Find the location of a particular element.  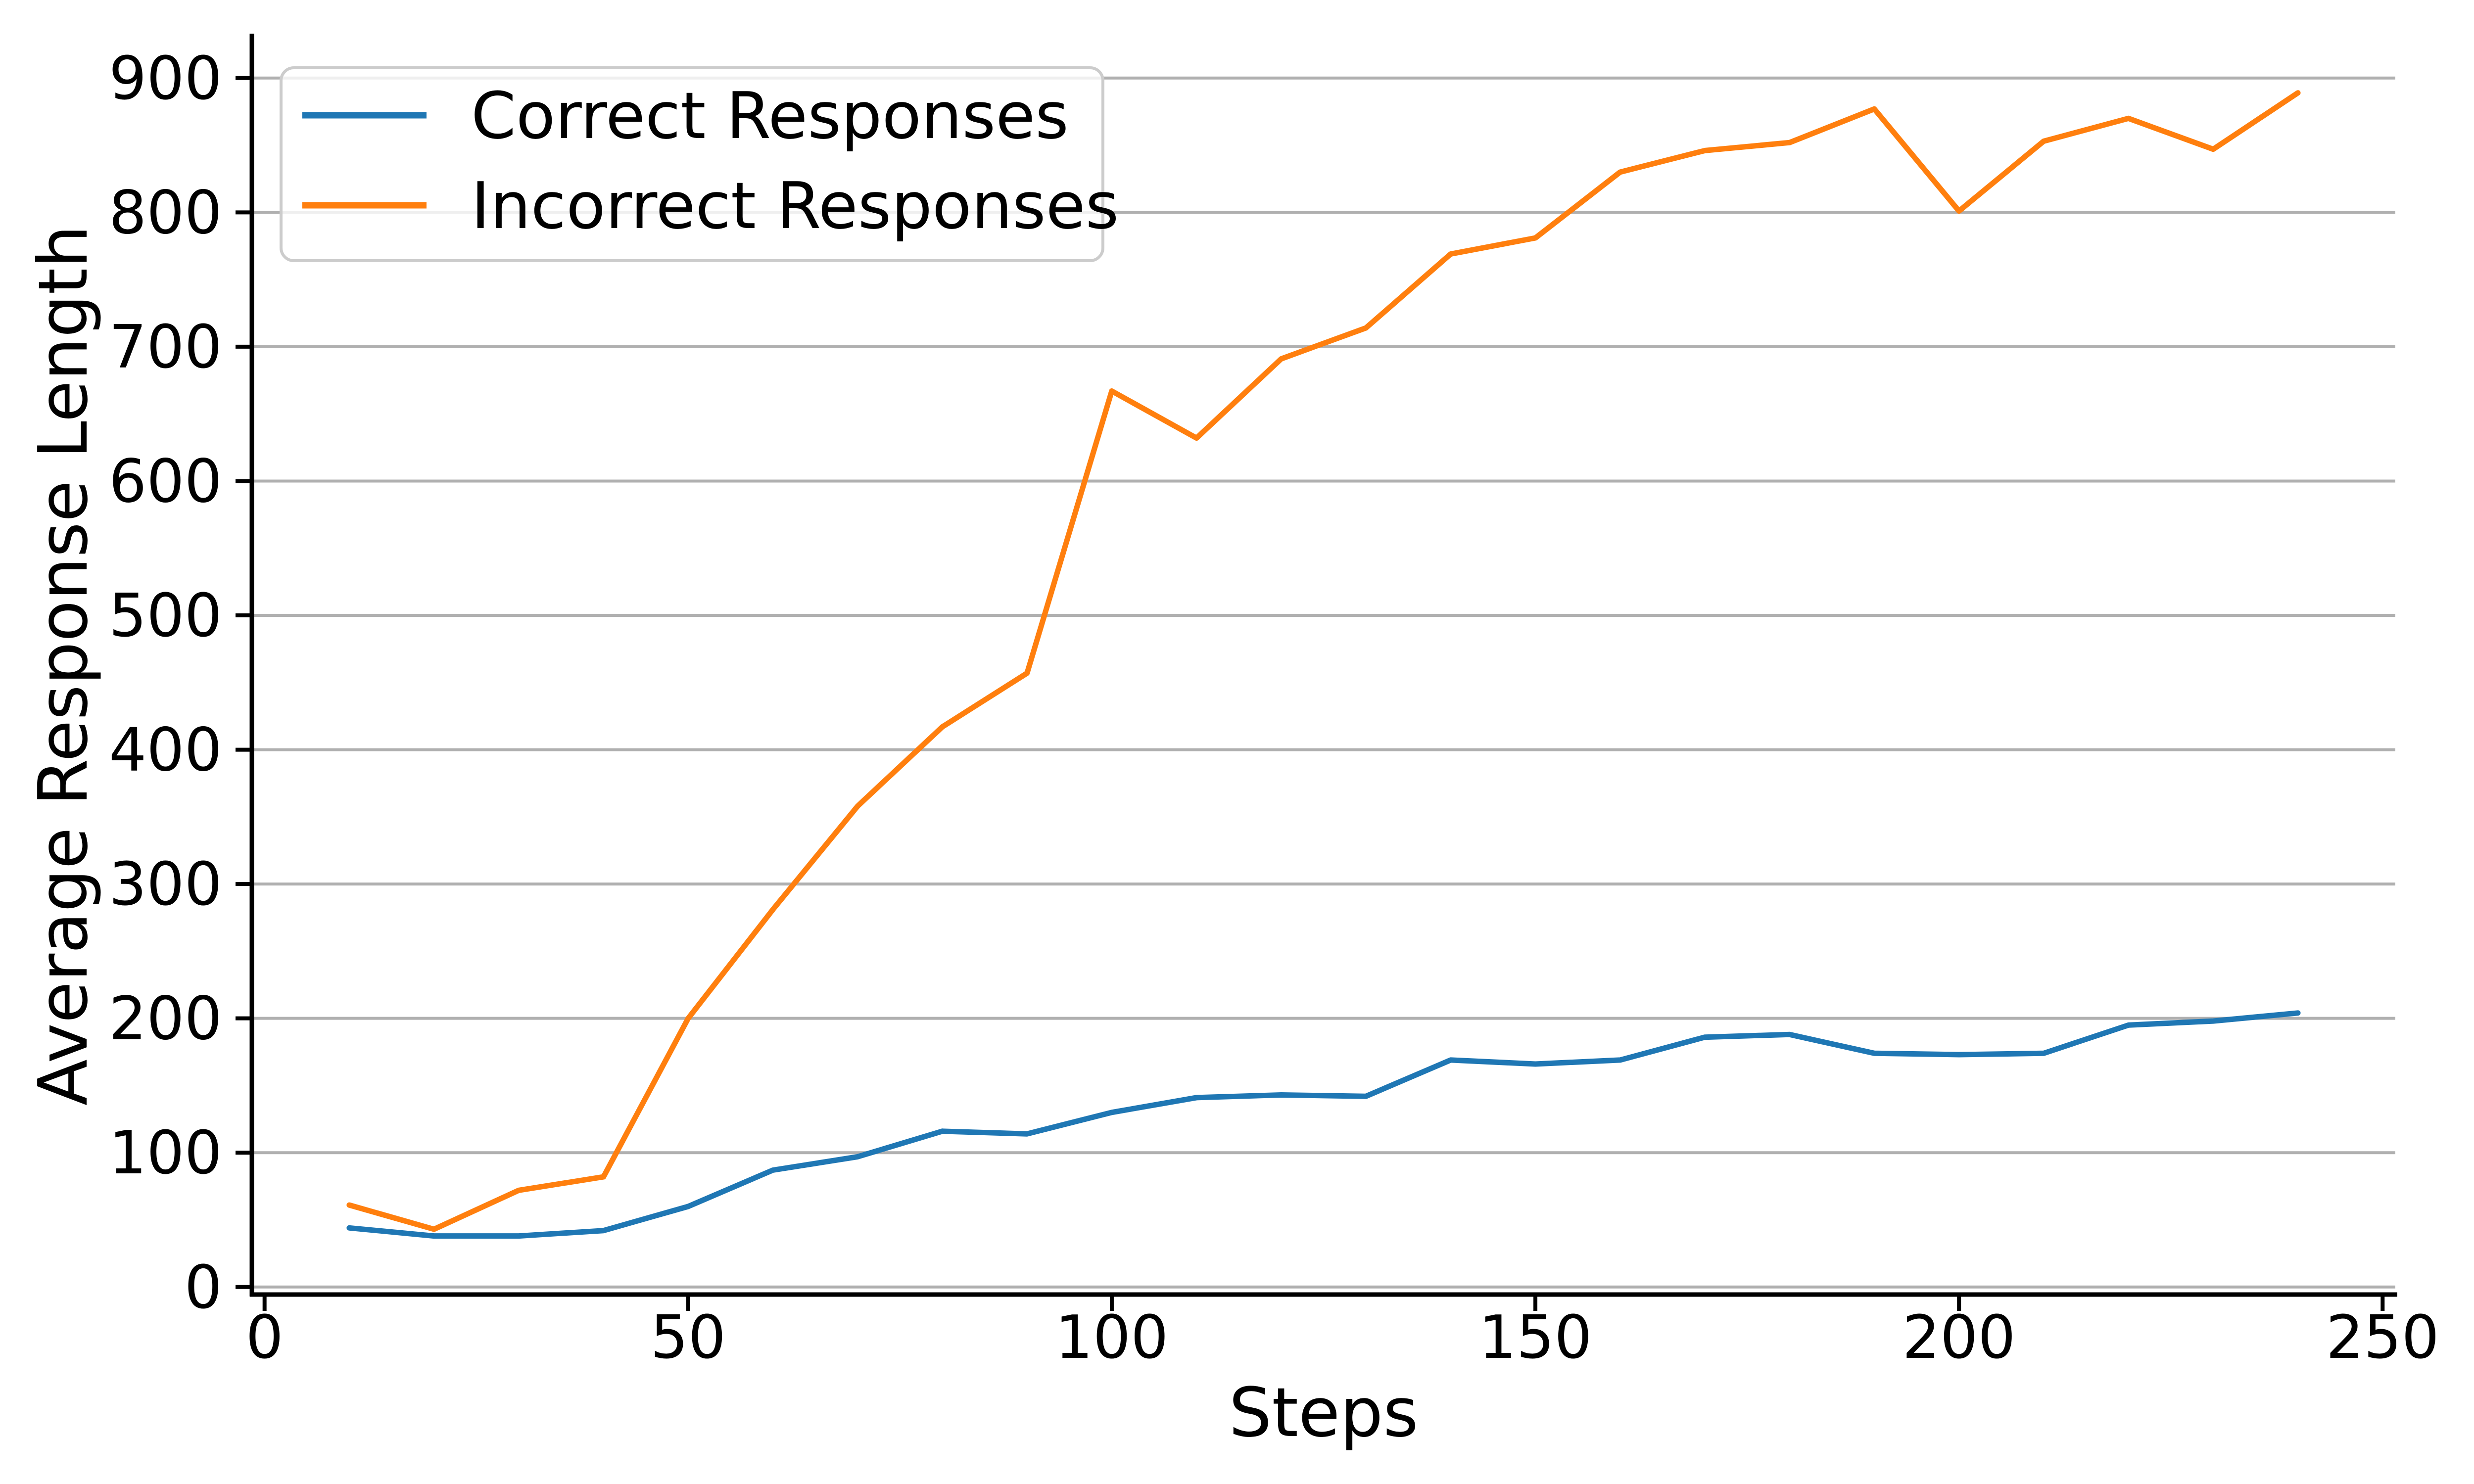

legend-item-incorrect: Incorrect Responses is located at coordinates (710, 205).